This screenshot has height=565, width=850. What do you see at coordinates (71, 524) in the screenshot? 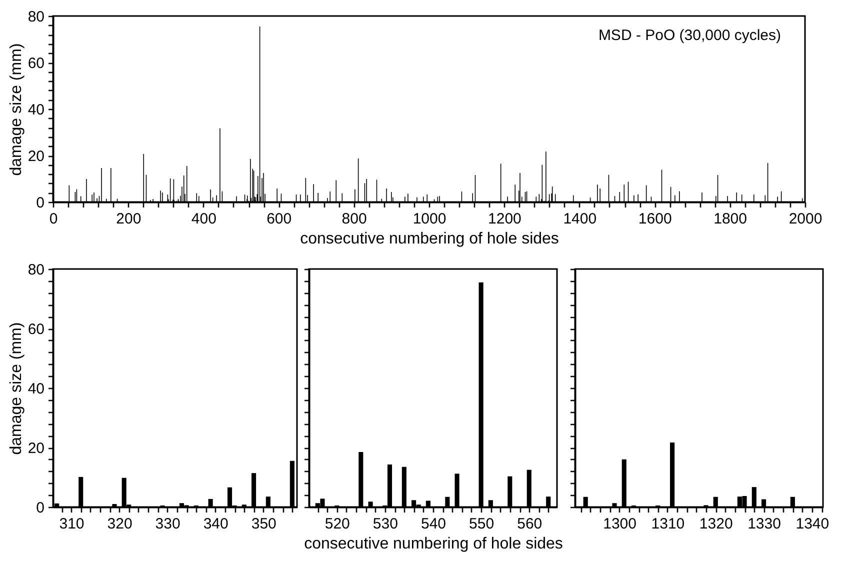
I see `x-tick-label: 310` at bounding box center [71, 524].